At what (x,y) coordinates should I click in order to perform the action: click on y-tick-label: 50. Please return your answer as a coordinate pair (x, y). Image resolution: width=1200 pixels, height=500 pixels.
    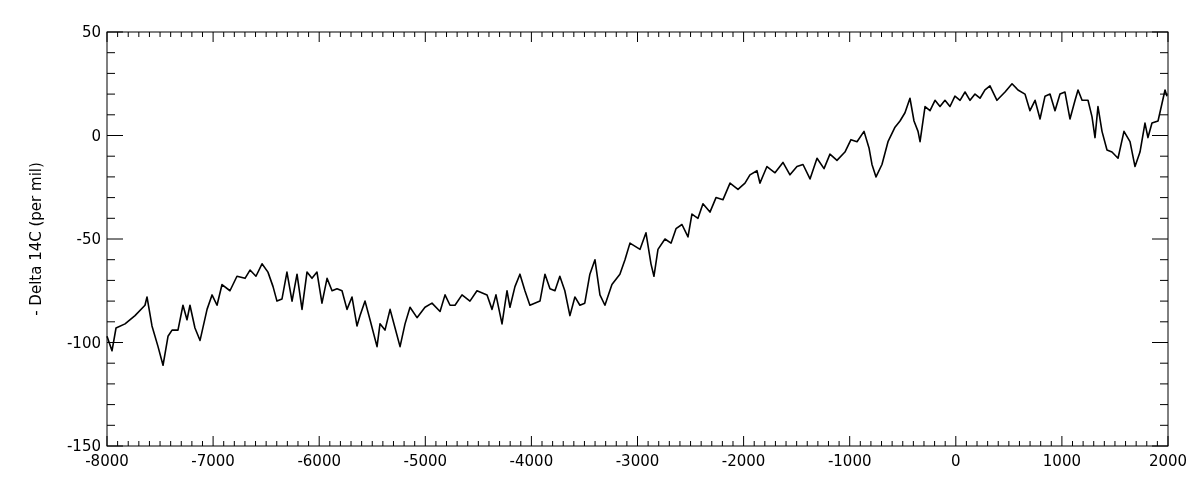
    Looking at the image, I should click on (91, 32).